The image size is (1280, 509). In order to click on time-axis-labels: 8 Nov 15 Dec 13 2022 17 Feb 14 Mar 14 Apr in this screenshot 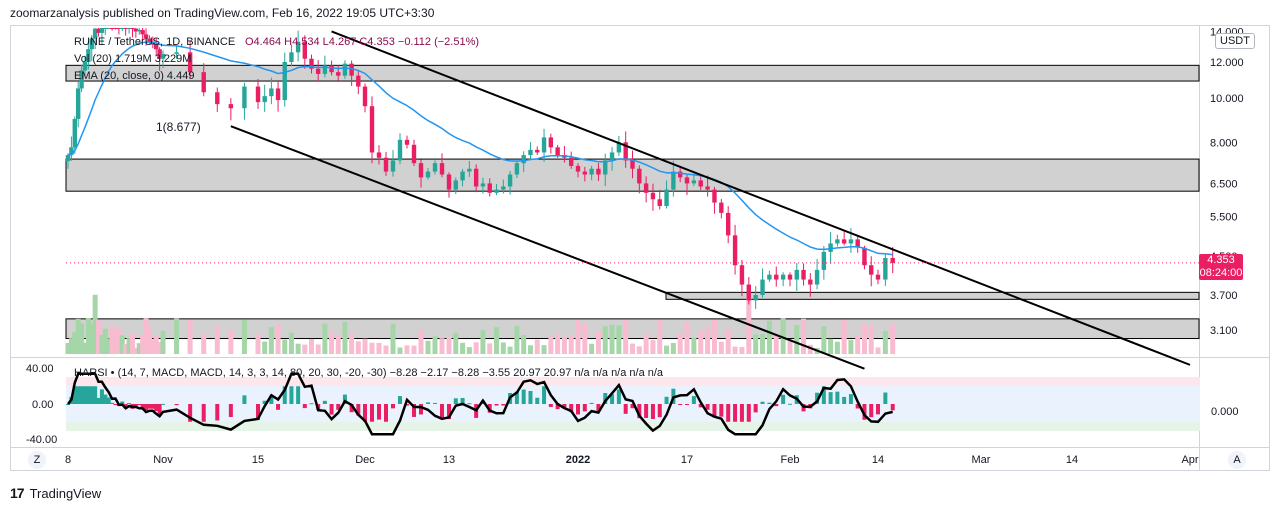, I will do `click(632, 460)`.